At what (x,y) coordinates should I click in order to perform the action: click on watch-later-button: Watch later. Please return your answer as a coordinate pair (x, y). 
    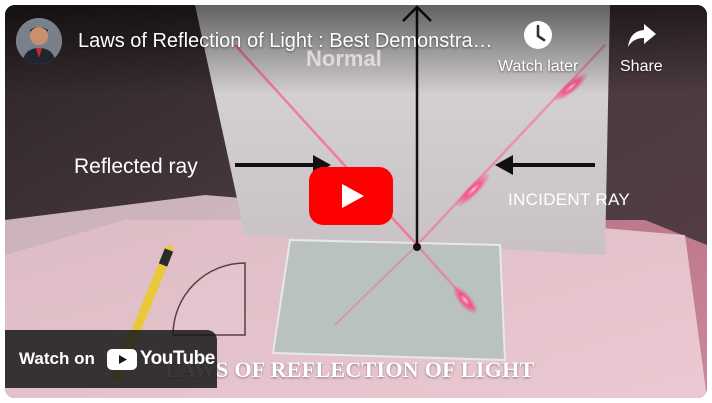
    Looking at the image, I should click on (538, 47).